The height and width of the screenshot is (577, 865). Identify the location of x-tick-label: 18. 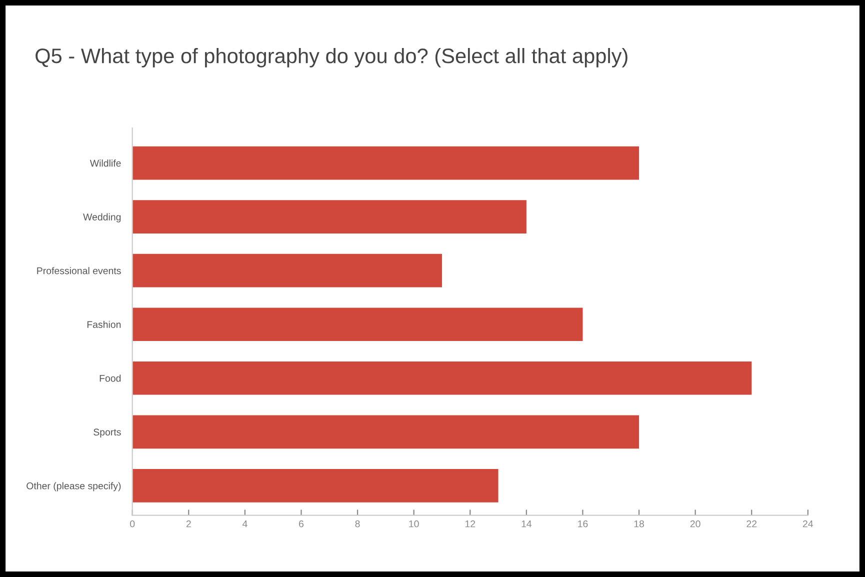
(639, 524).